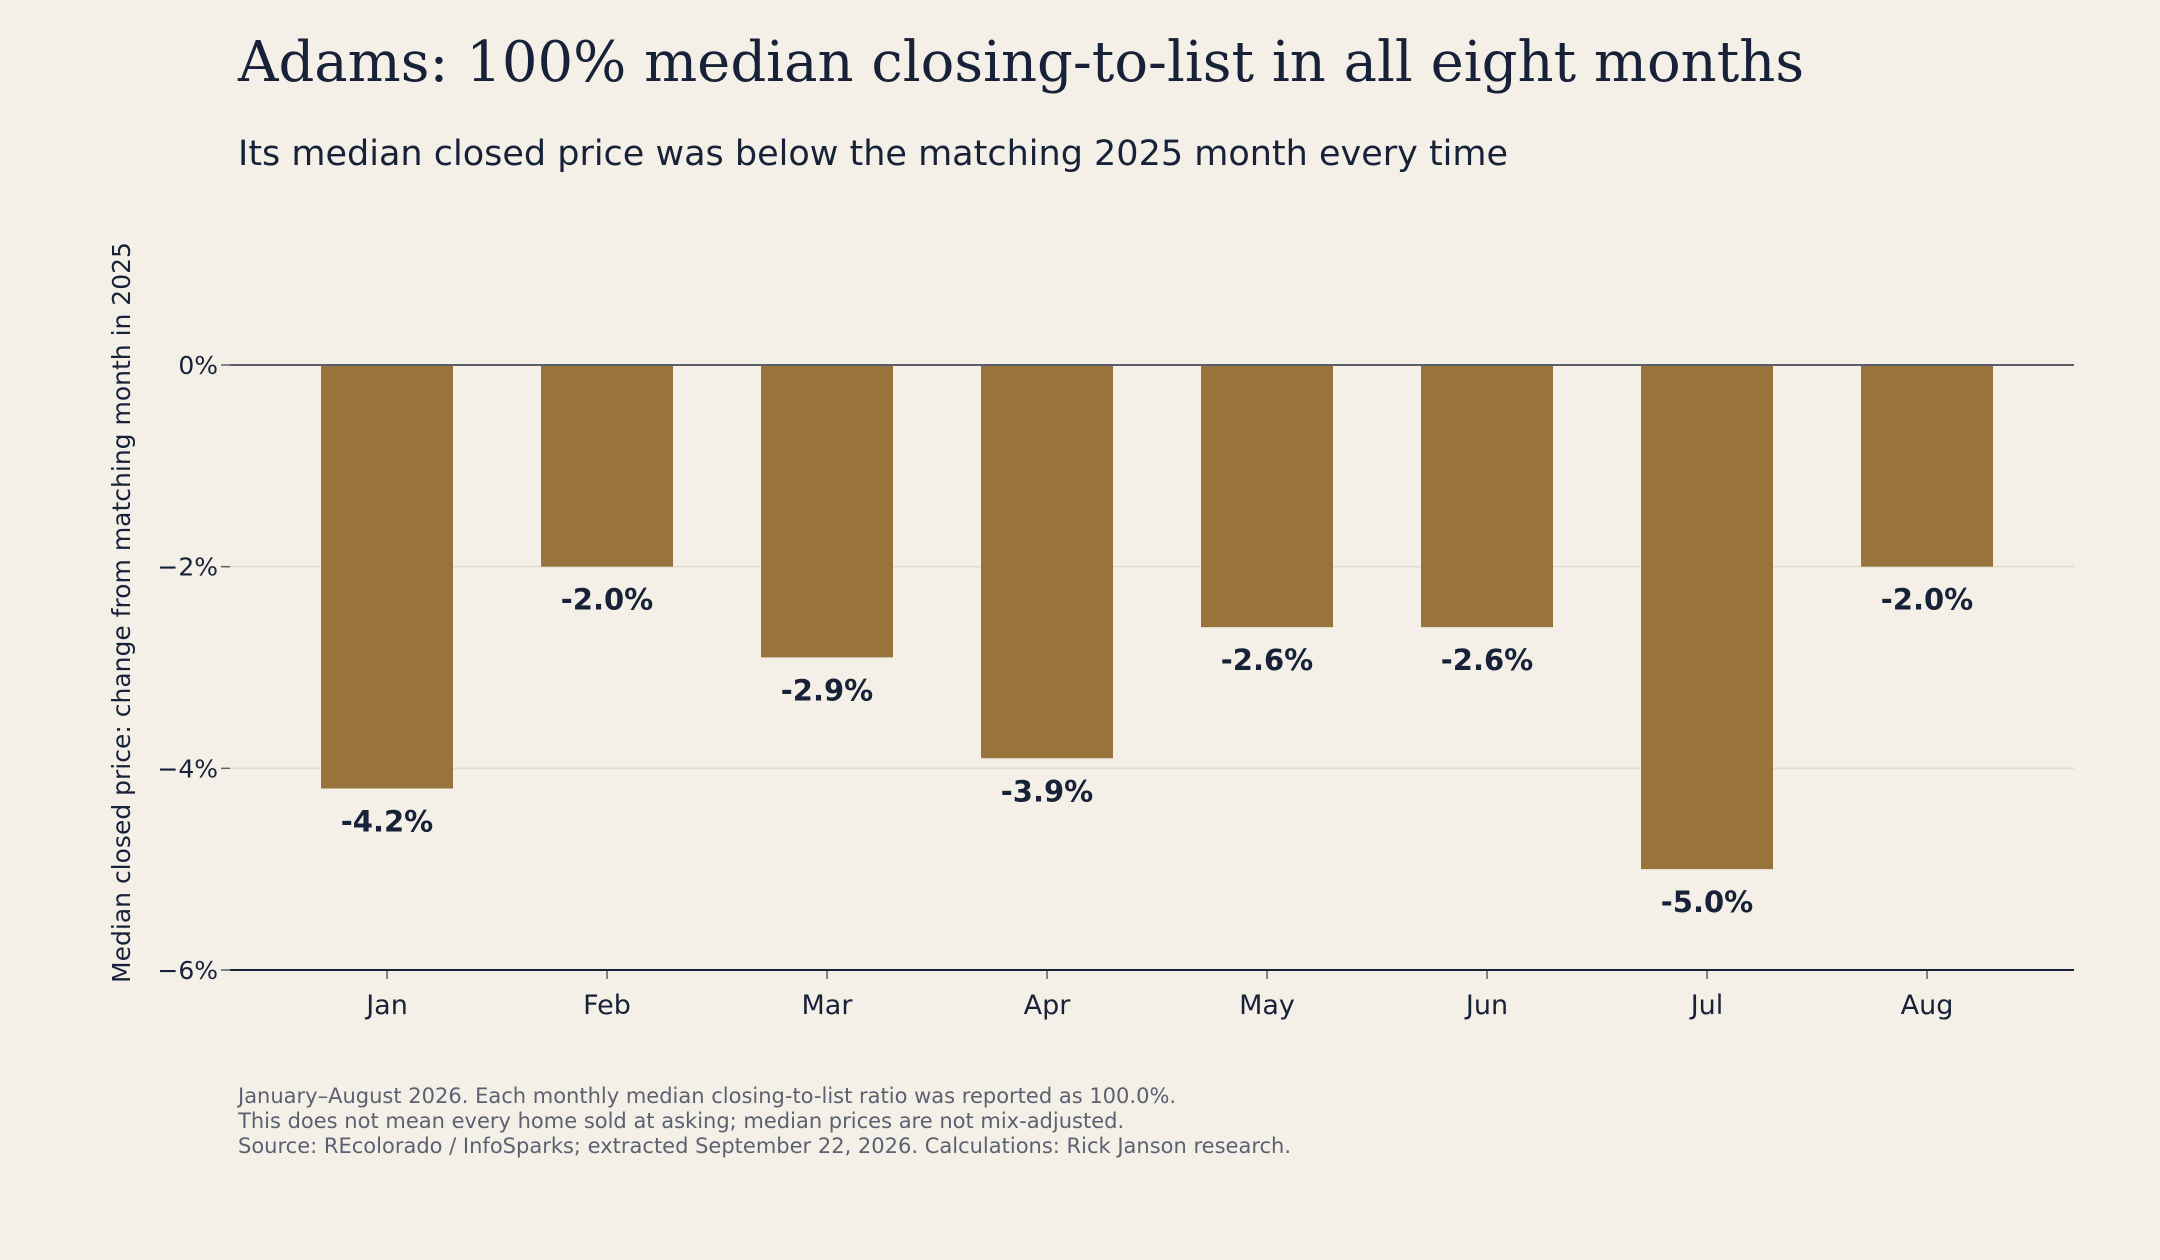  What do you see at coordinates (1486, 1005) in the screenshot?
I see `x-tick-label: Jun` at bounding box center [1486, 1005].